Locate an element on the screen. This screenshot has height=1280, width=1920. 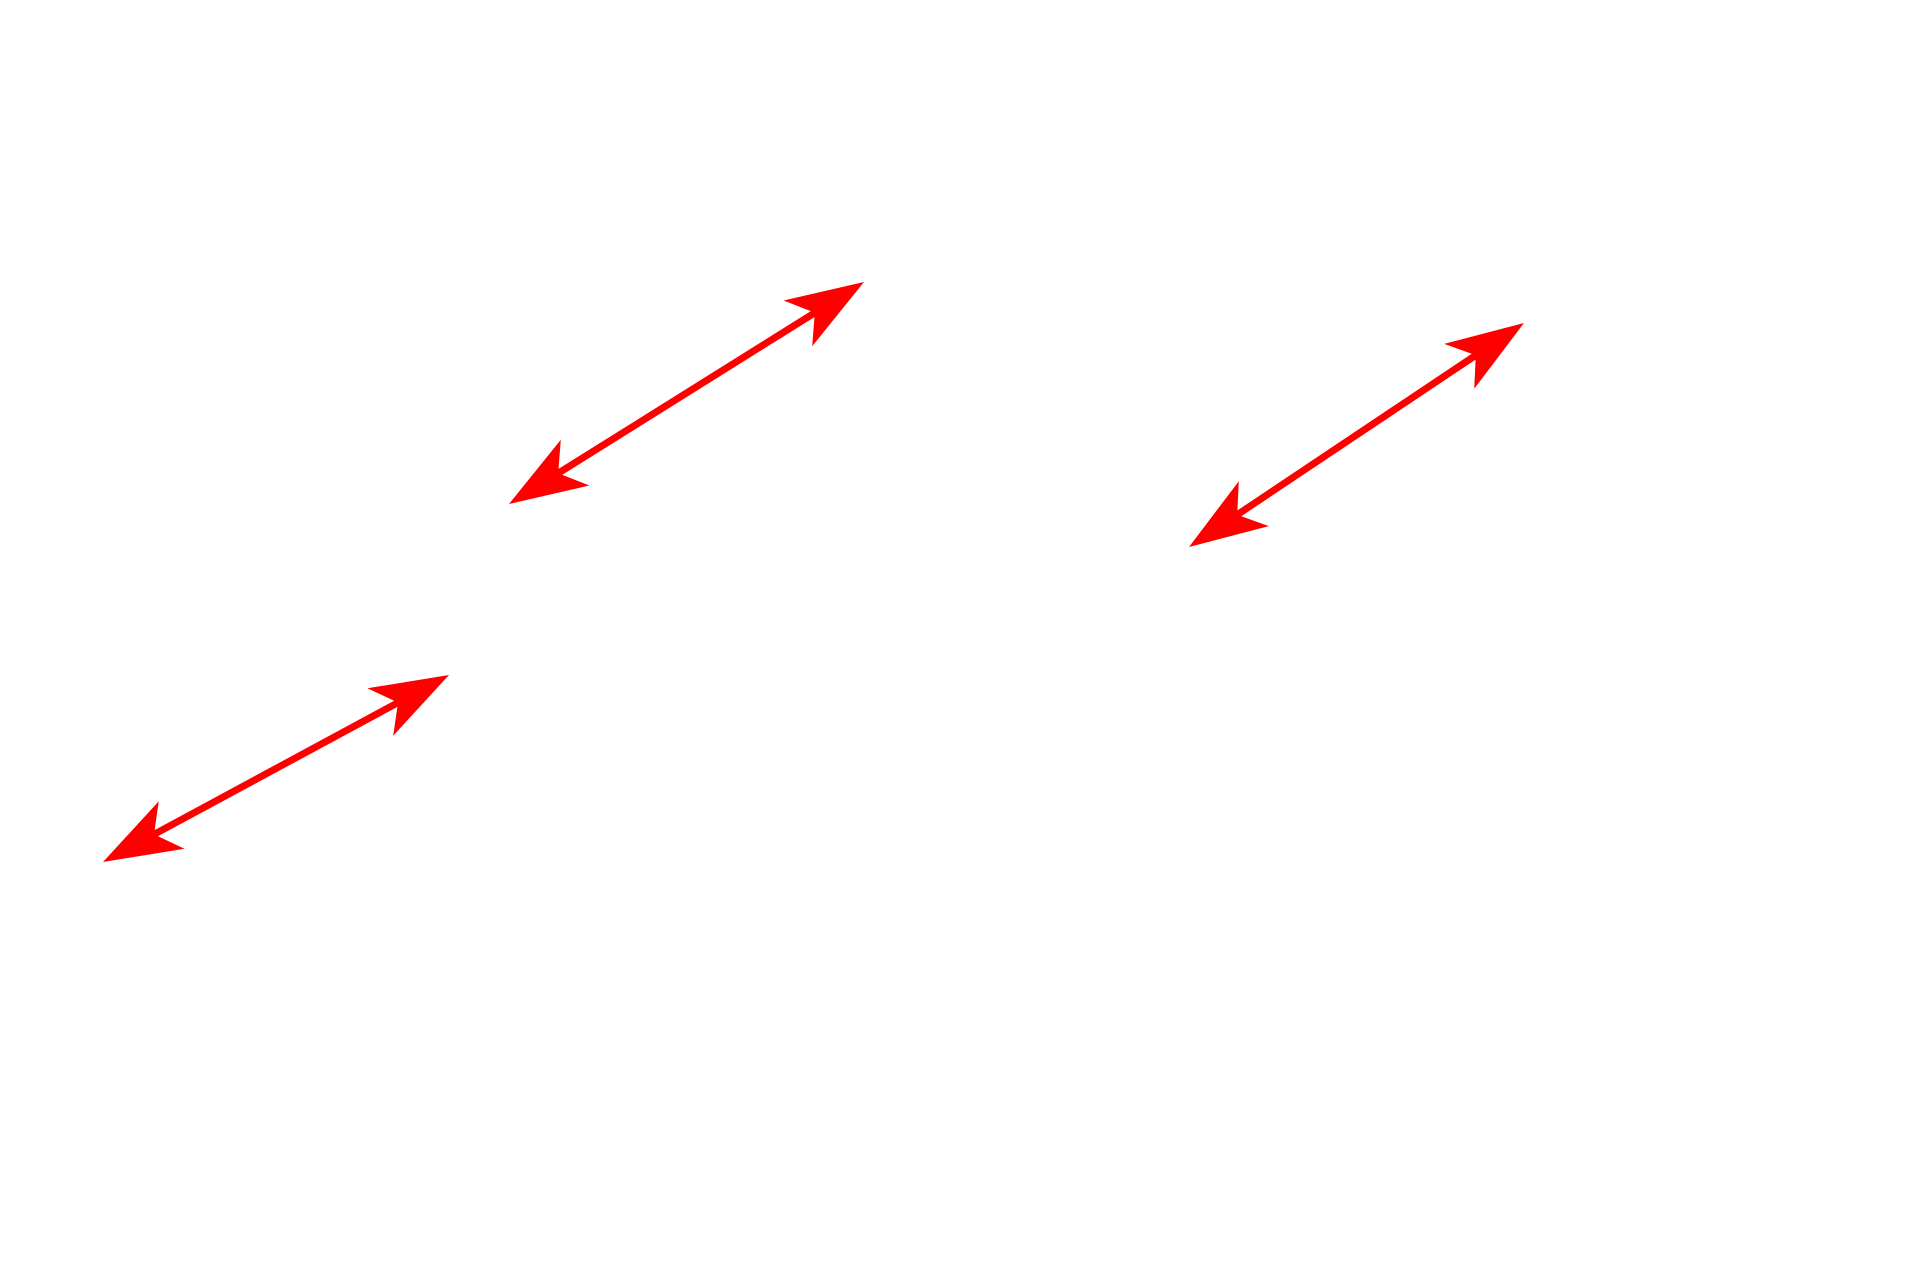
double-arrow-lower-left is located at coordinates (276, 768).